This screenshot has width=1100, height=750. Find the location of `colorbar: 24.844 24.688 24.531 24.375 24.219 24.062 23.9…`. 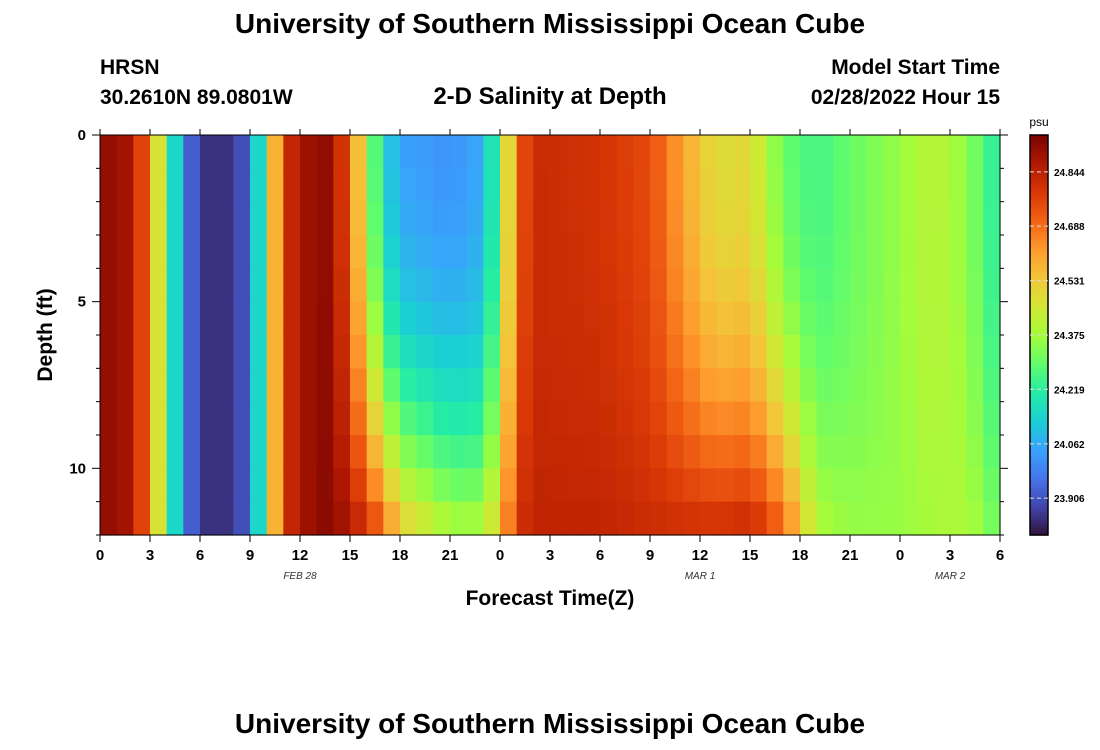

colorbar: 24.844 24.688 24.531 24.375 24.219 24.062 23.9… is located at coordinates (1057, 325).